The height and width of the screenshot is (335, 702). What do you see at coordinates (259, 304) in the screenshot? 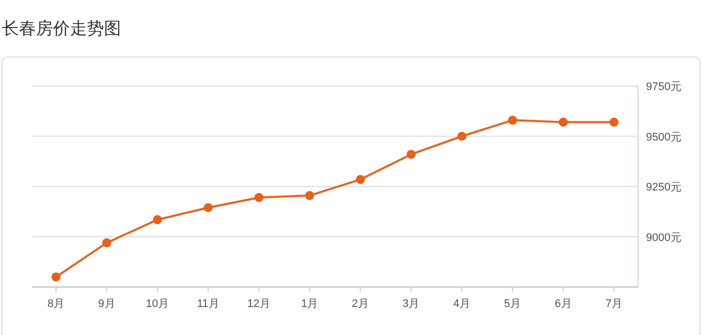
I see `x-tick-label: 12月` at bounding box center [259, 304].